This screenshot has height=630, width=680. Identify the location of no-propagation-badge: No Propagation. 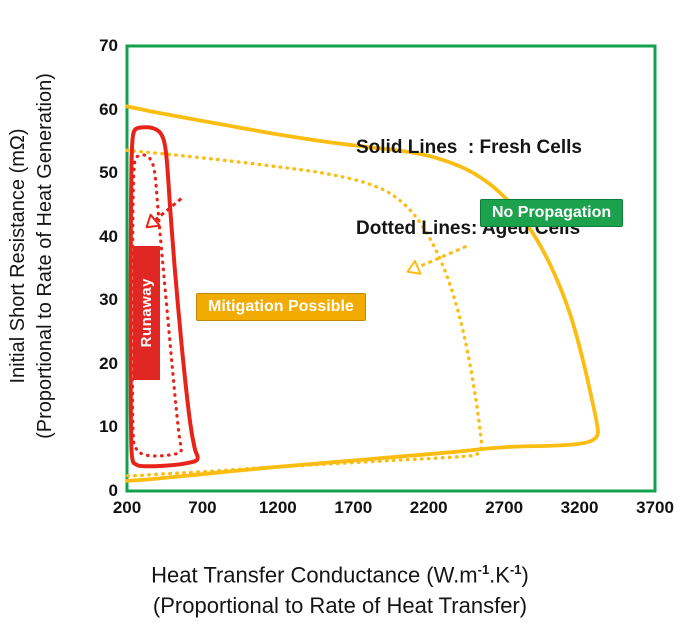
(552, 213).